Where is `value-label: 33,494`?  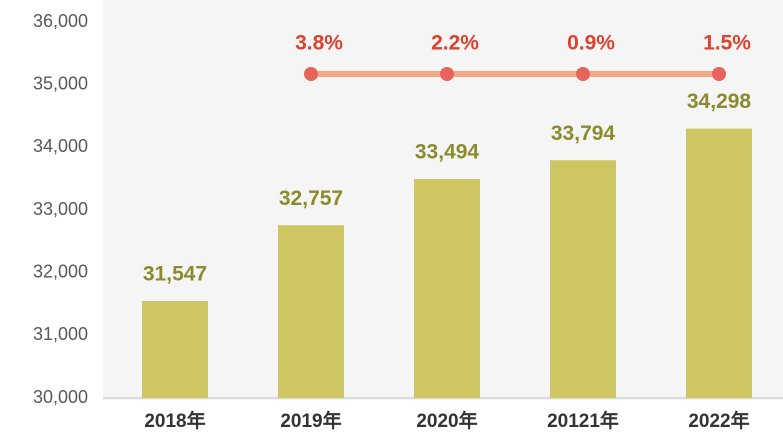
value-label: 33,494 is located at coordinates (447, 152).